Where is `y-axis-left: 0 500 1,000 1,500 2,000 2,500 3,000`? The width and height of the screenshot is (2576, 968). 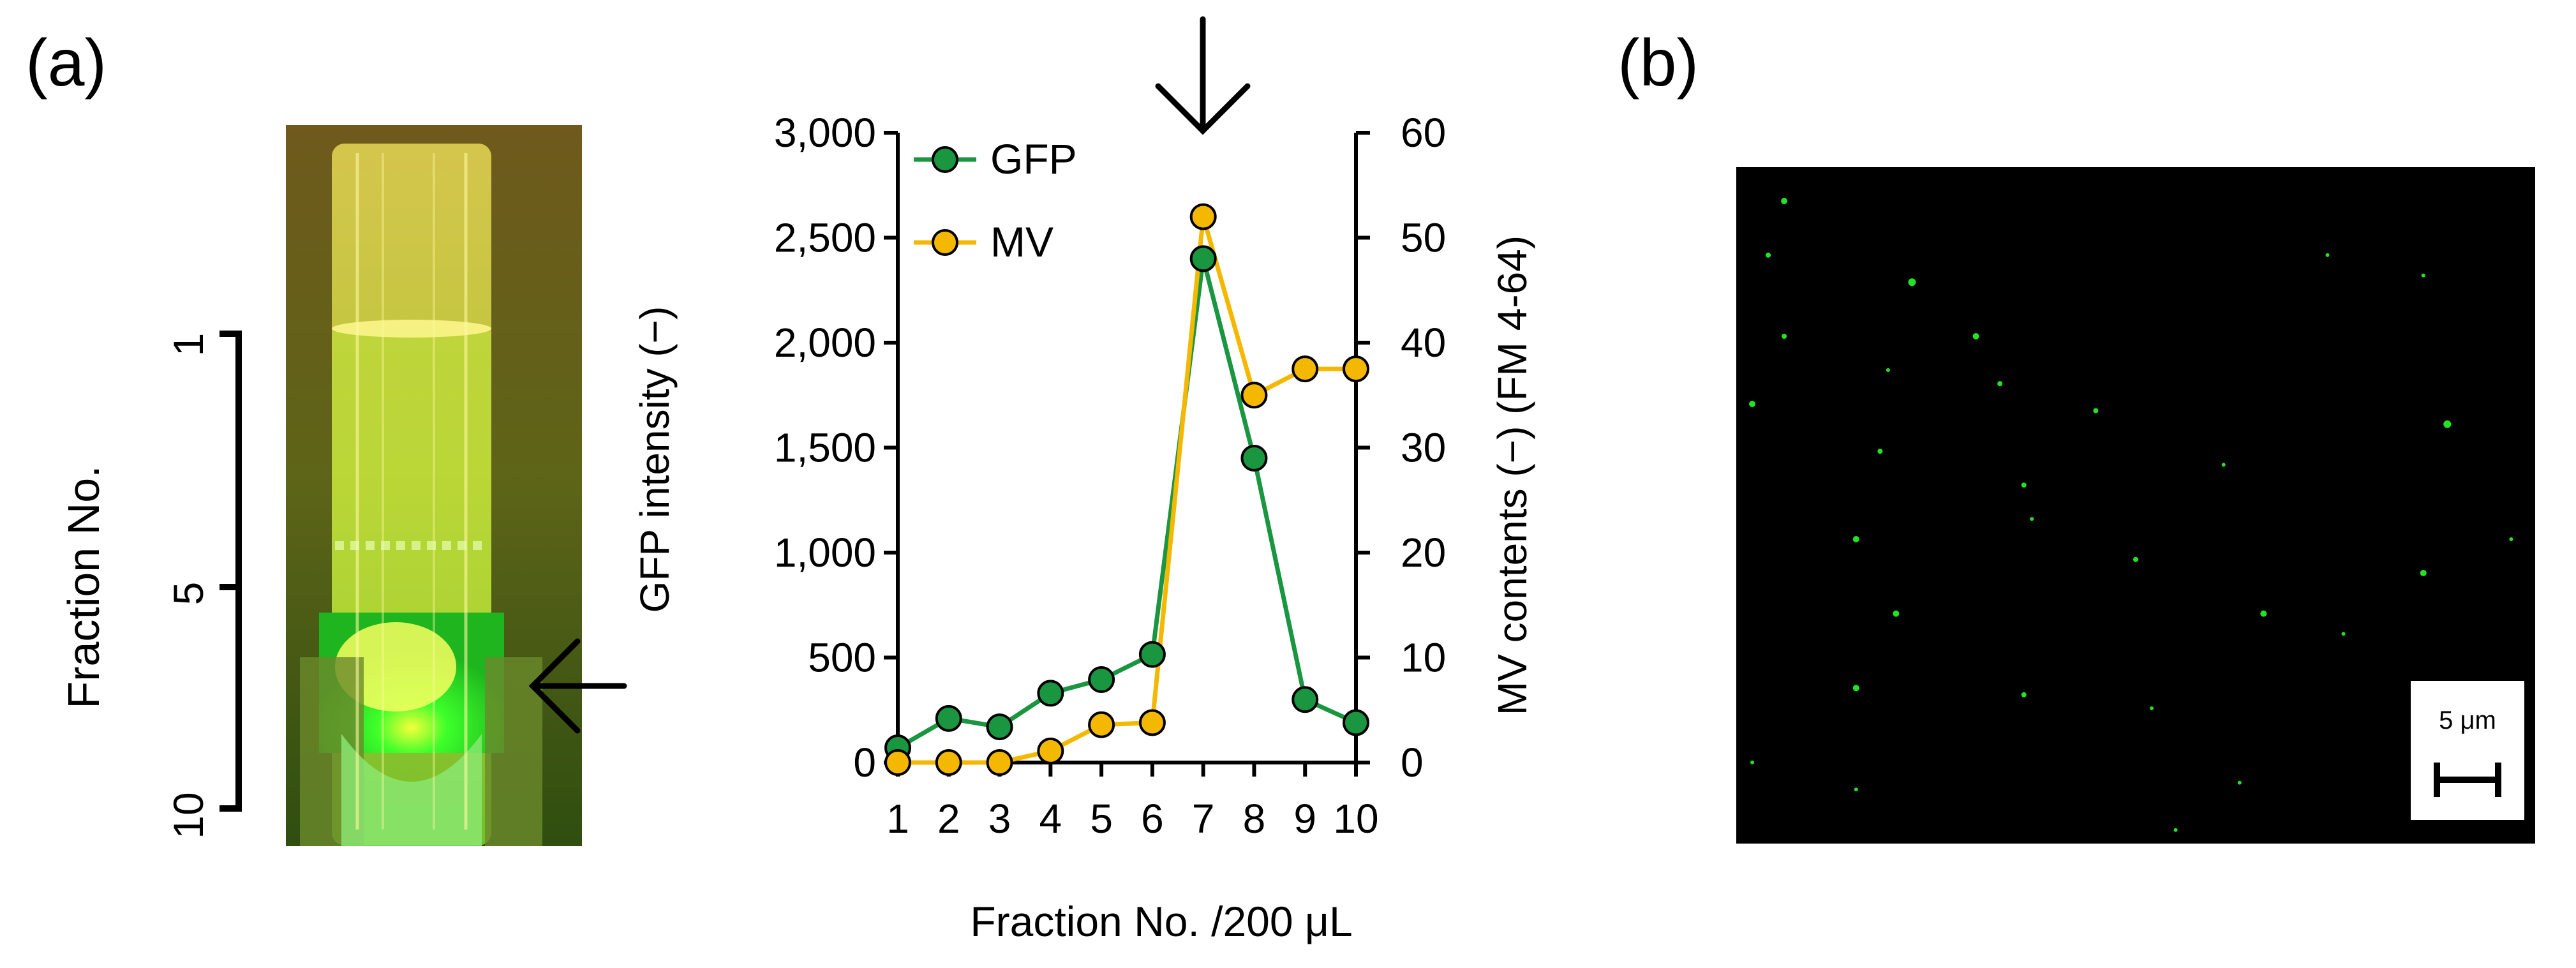
y-axis-left: 0 500 1,000 1,500 2,000 2,500 3,000 is located at coordinates (837, 448).